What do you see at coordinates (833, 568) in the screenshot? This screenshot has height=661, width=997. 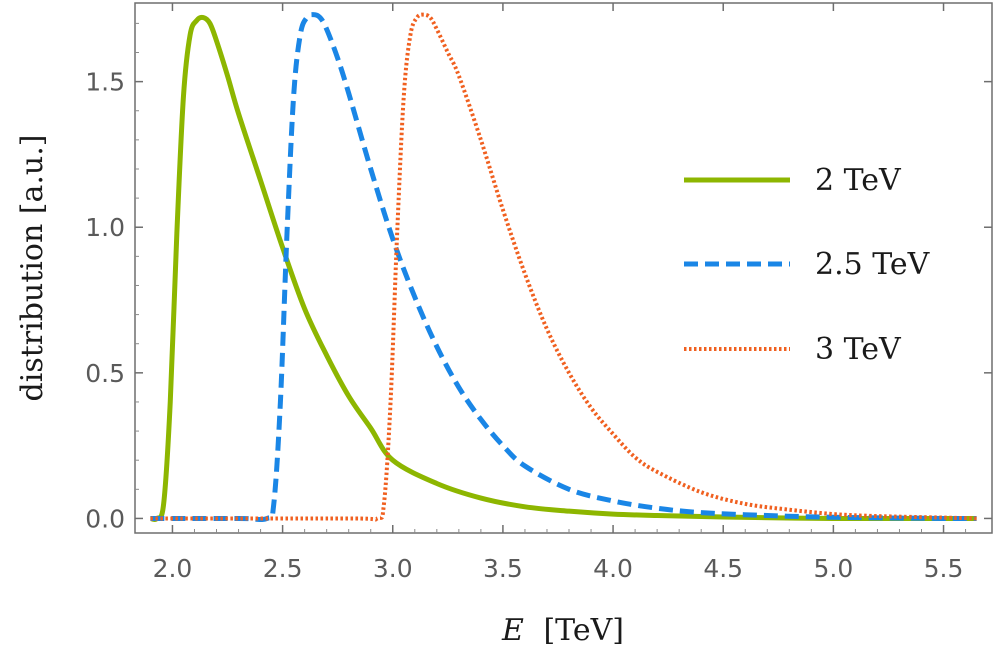 I see `x-tick-label: 5.0` at bounding box center [833, 568].